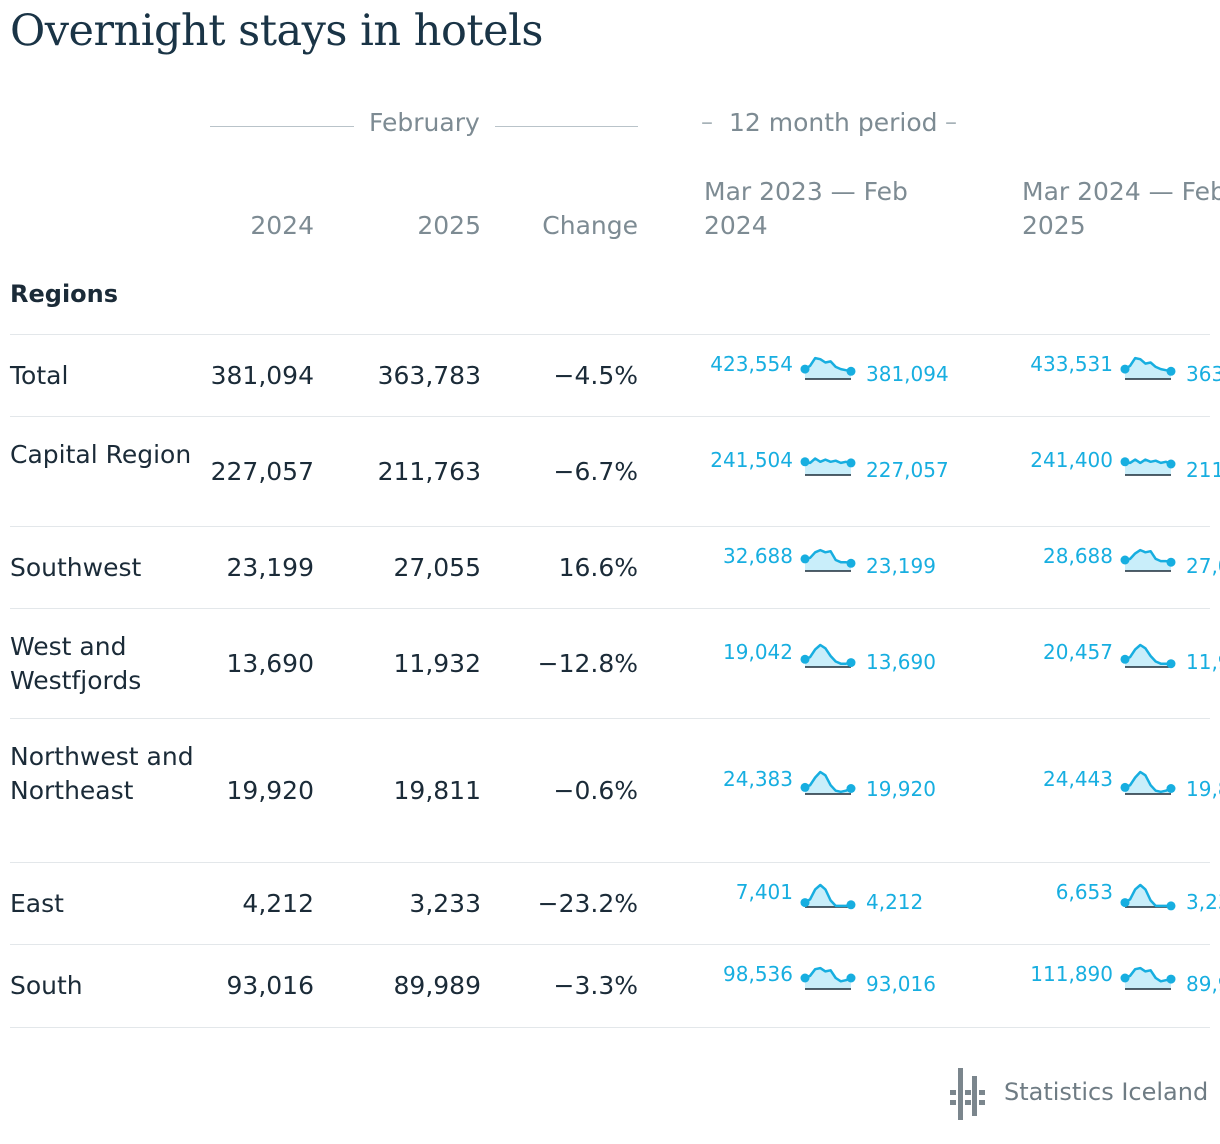 Image resolution: width=1220 pixels, height=1144 pixels. I want to click on sparkline-start-value: 98,536, so click(758, 974).